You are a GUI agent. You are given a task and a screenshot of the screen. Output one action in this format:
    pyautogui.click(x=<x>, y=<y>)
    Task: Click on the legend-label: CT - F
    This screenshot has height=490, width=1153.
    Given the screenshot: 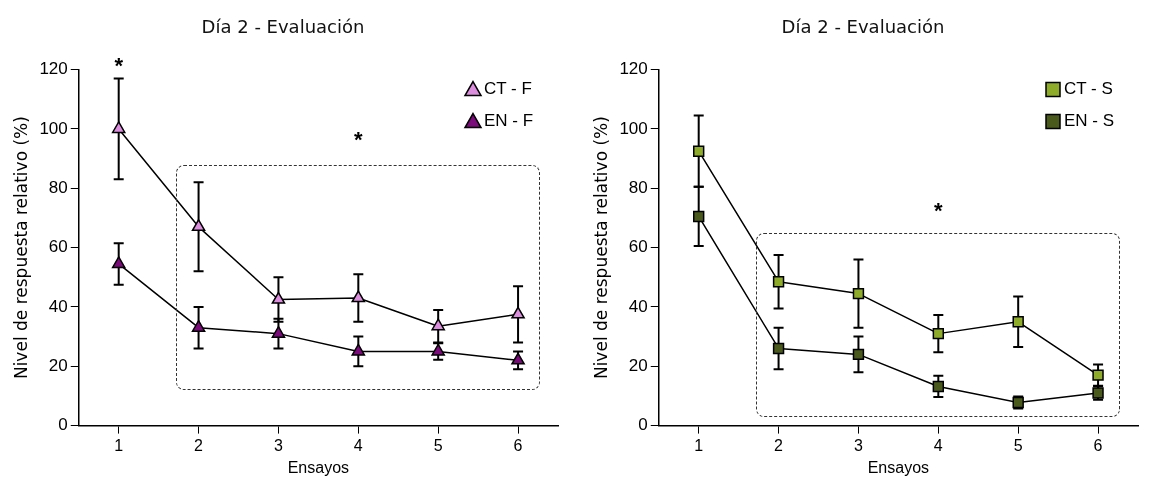 What is the action you would take?
    pyautogui.click(x=508, y=89)
    